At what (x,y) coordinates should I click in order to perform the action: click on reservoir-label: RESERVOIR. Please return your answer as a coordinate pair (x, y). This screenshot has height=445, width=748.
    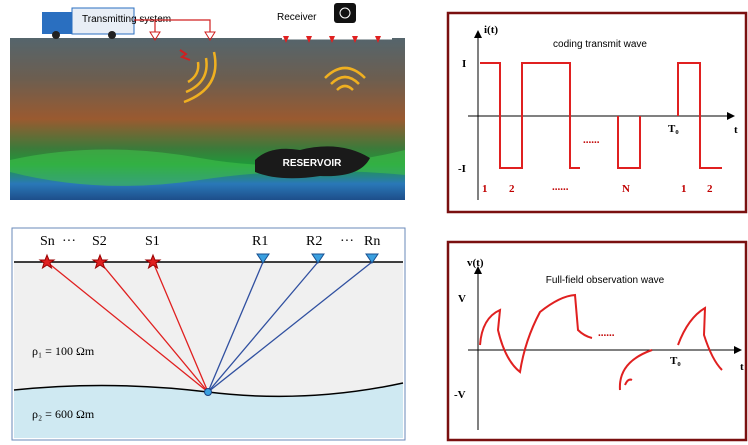
    Looking at the image, I should click on (312, 163).